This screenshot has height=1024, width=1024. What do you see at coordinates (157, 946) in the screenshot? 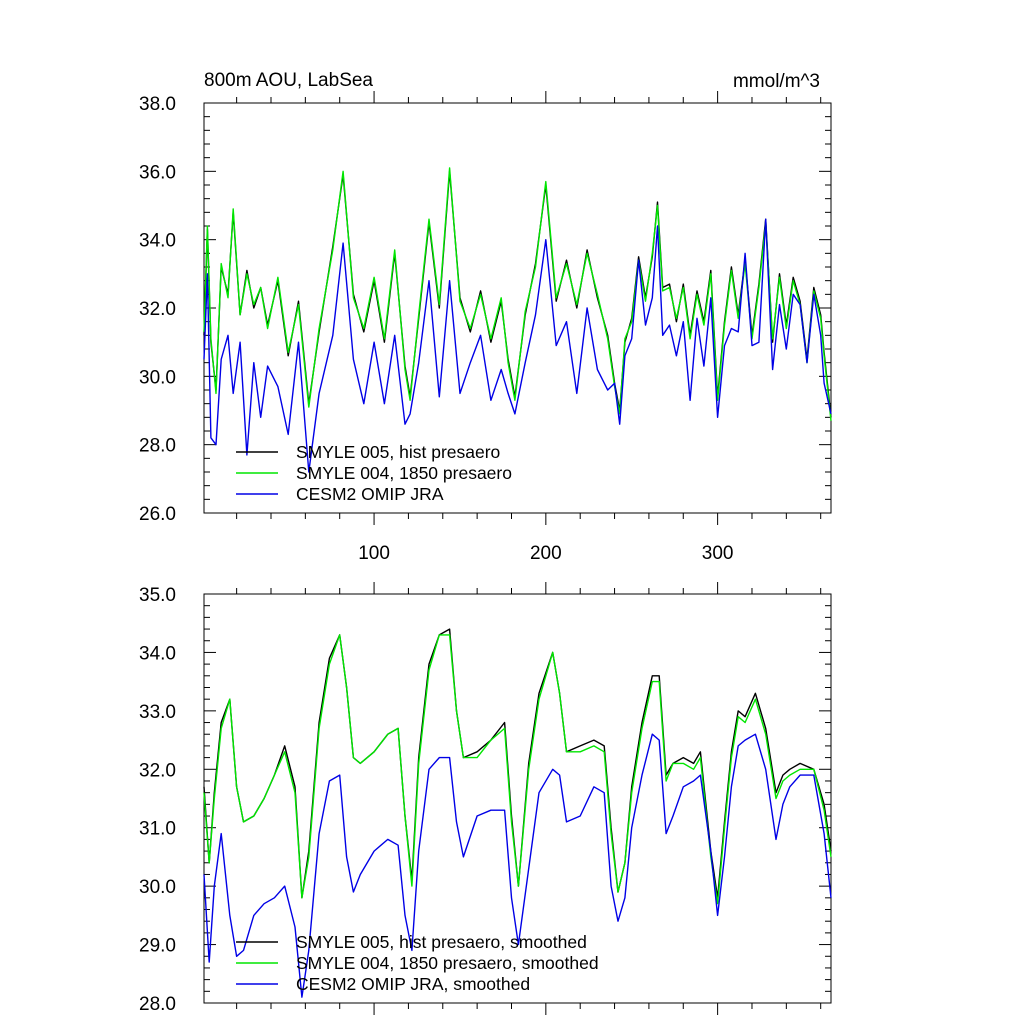
I see `bottom-y-tick-label: 29.0` at bounding box center [157, 946].